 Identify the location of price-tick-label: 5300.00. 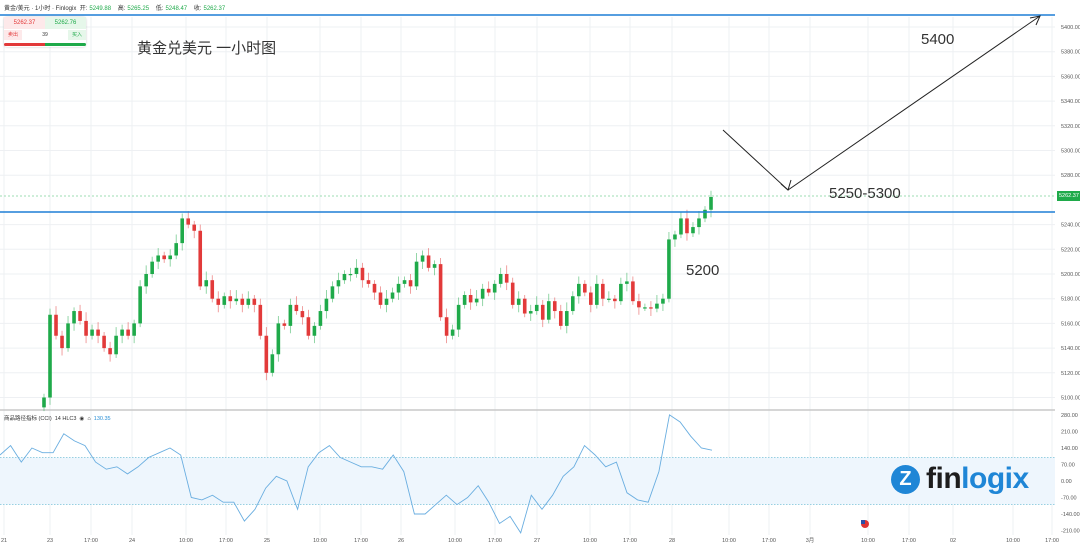
(1070, 152).